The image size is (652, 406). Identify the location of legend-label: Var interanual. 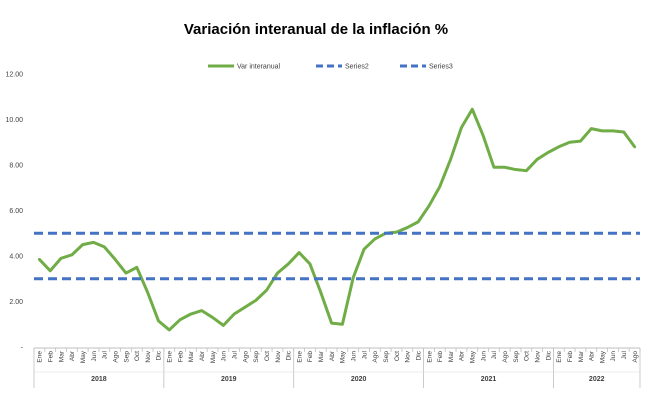
(259, 67).